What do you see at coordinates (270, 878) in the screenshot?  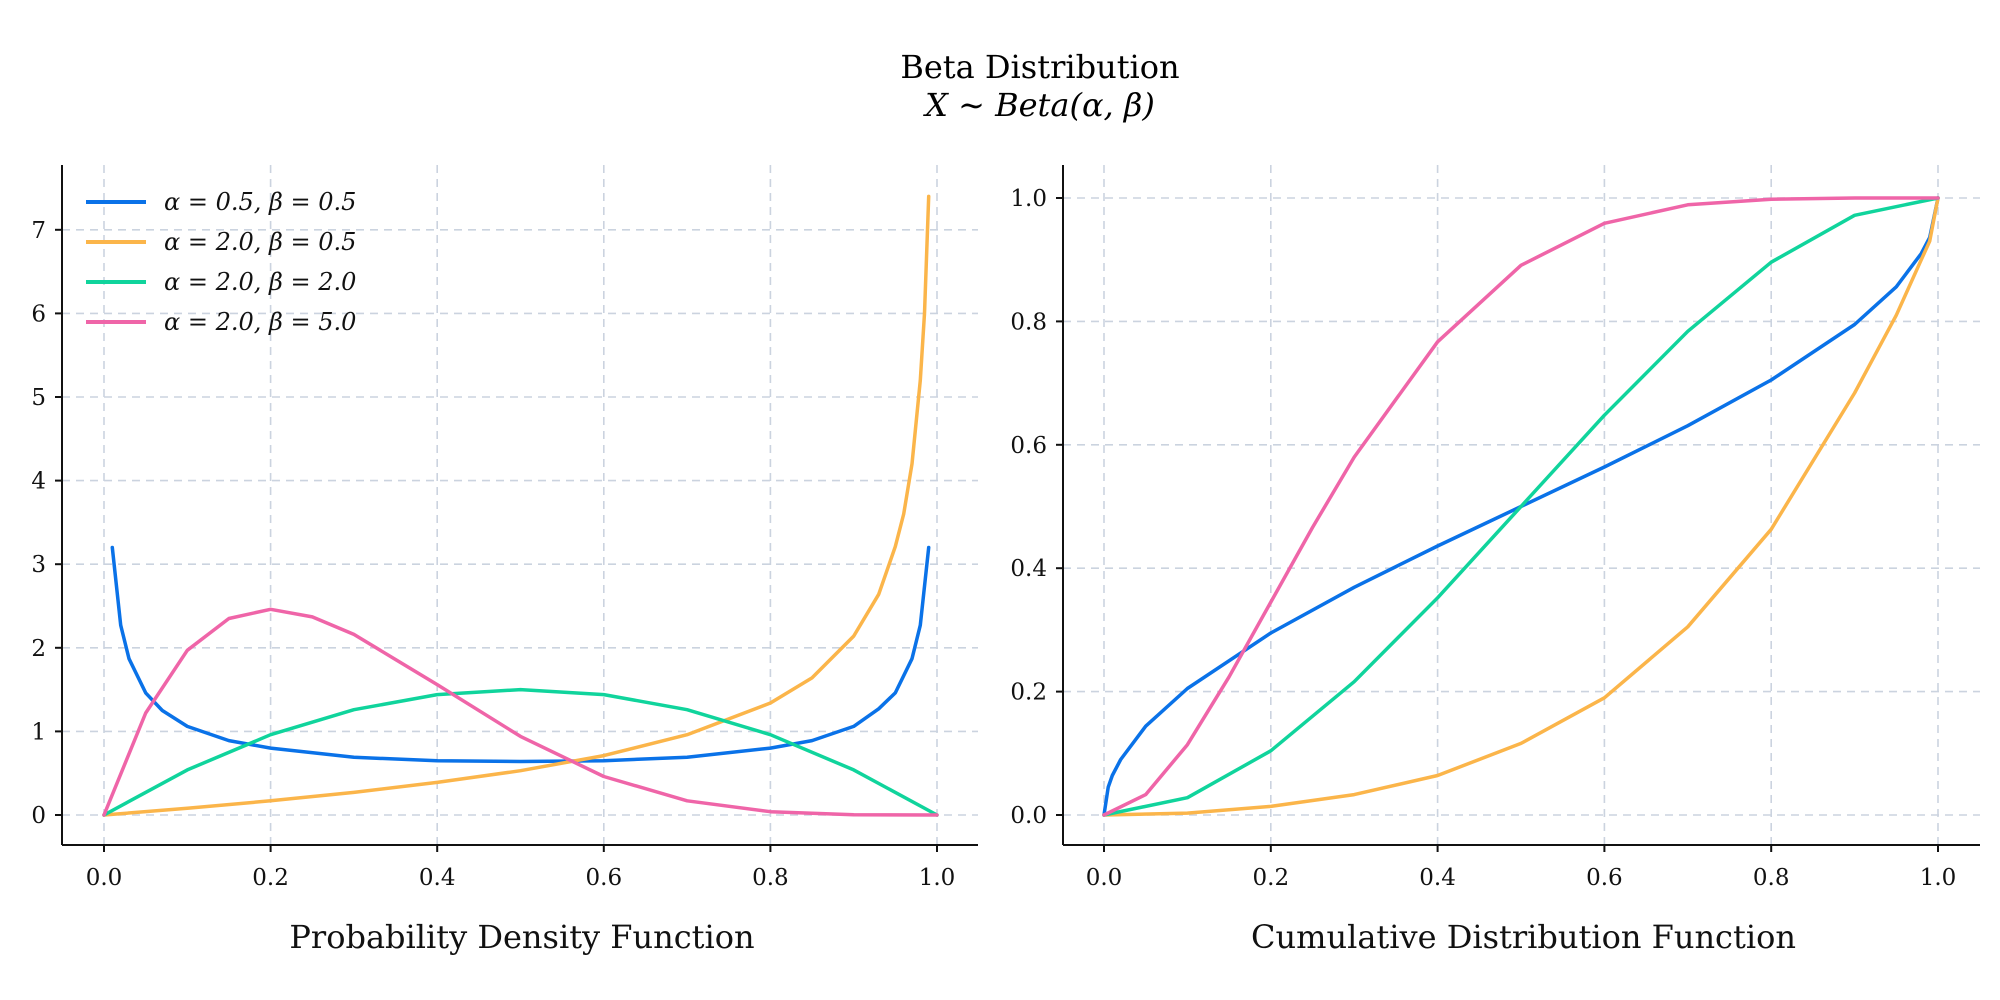 I see `pdf-x-tick-label-1: 0.2` at bounding box center [270, 878].